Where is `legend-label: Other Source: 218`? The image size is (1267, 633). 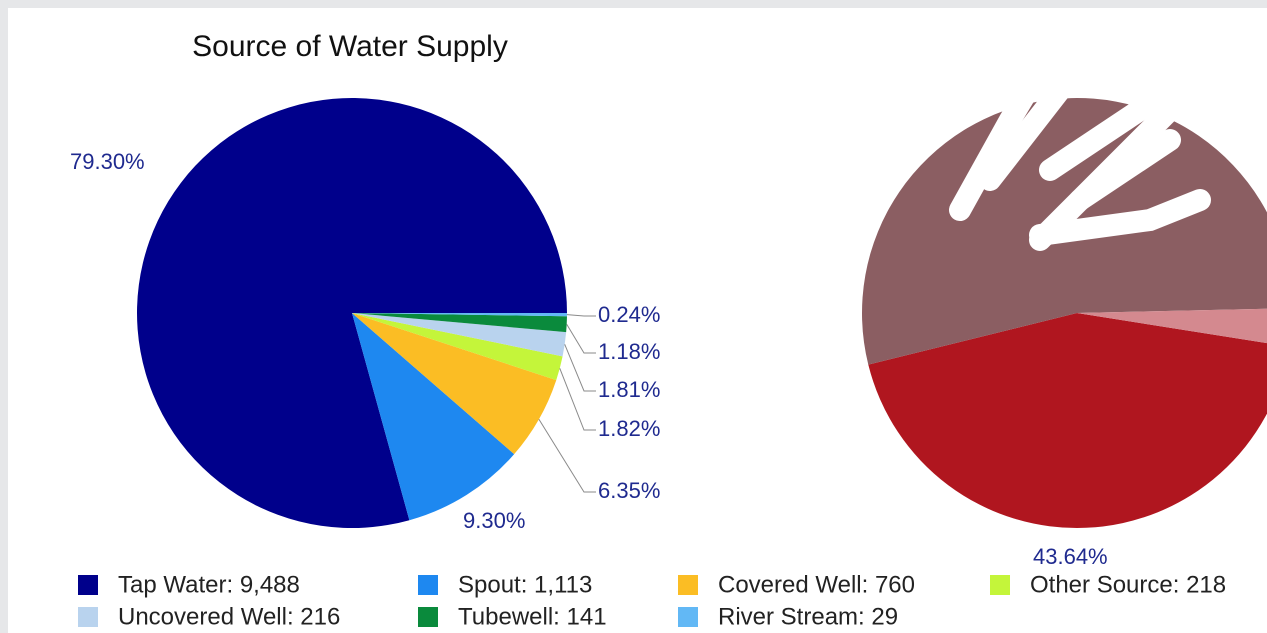
legend-label: Other Source: 218 is located at coordinates (1128, 584).